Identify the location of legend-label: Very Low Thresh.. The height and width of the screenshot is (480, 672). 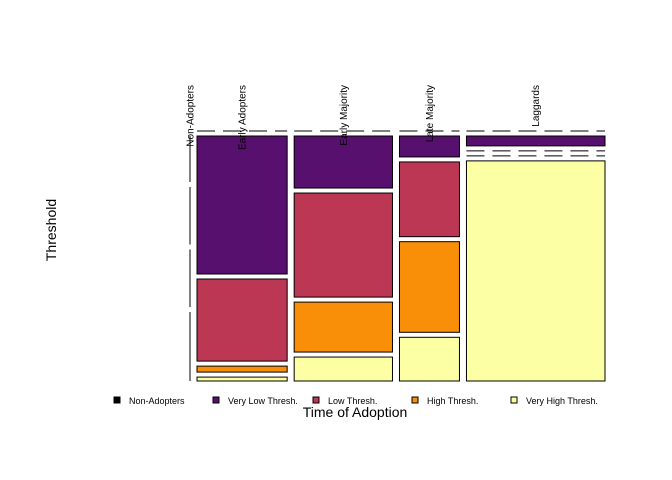
(263, 401).